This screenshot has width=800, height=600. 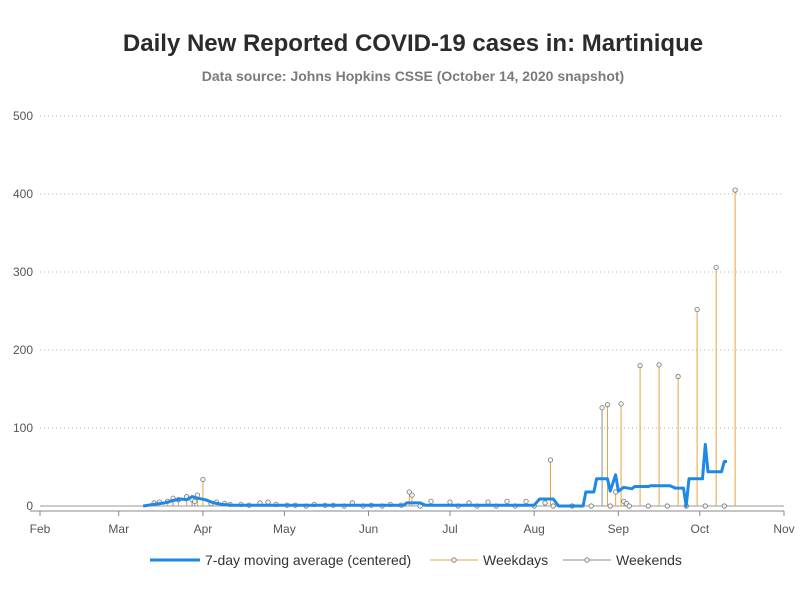 I want to click on moving-average-series, so click(x=434, y=475).